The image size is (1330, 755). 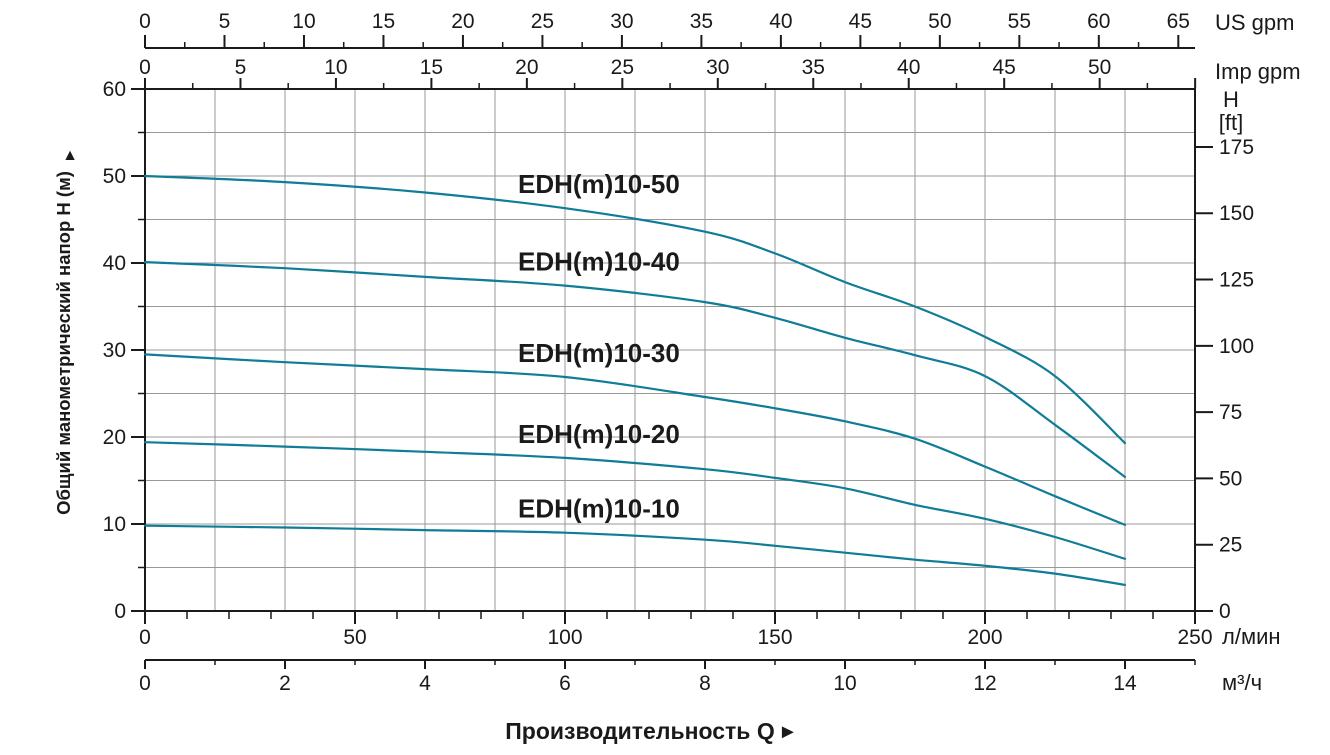 What do you see at coordinates (225, 21) in the screenshot?
I see `tick-label-us-gpm: 5` at bounding box center [225, 21].